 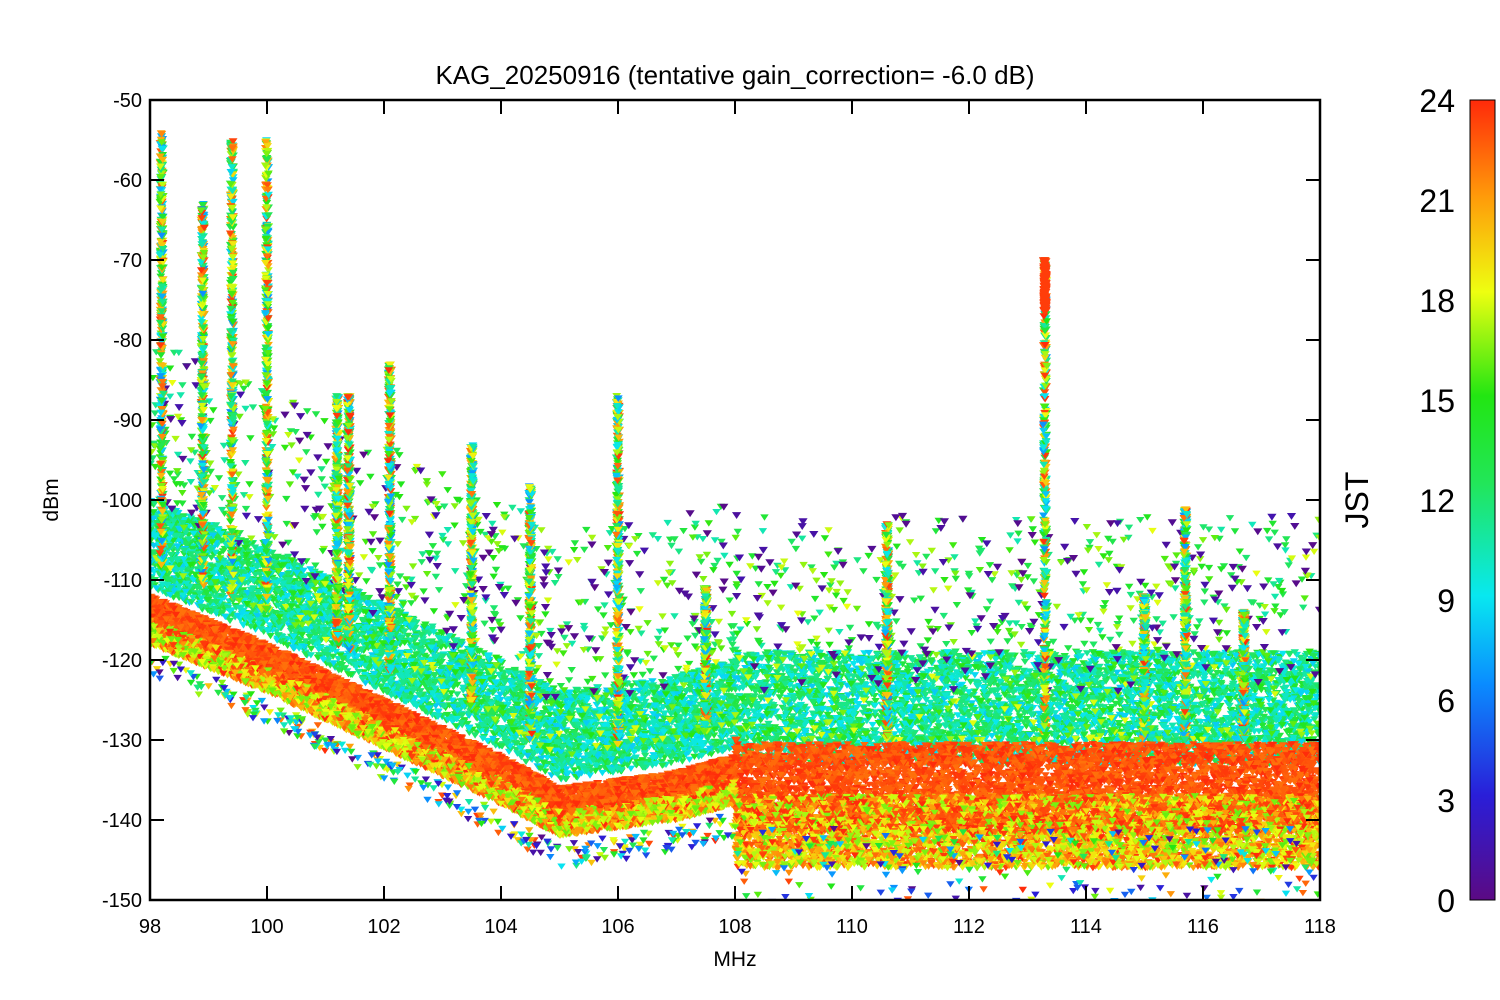 I want to click on y-axis-title: dBm, so click(x=51, y=499).